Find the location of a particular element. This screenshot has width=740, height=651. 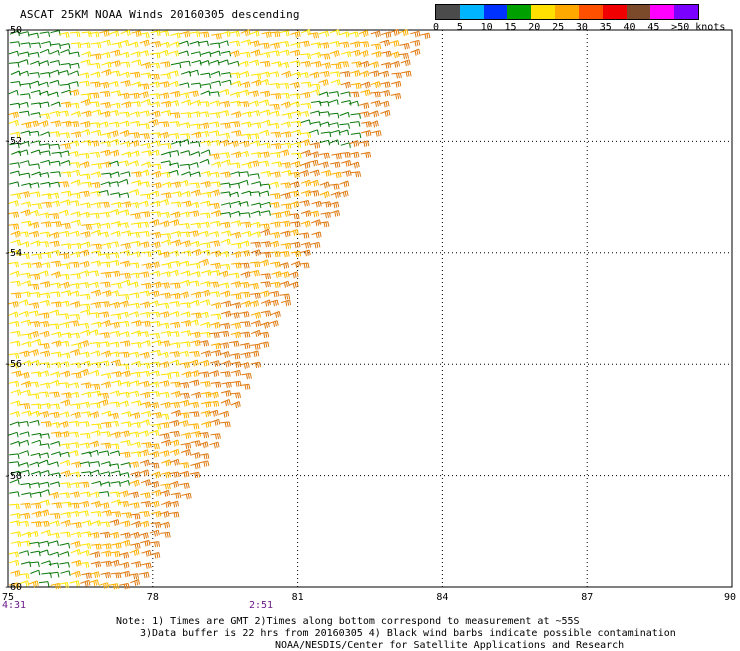

color-scale-label: 30 is located at coordinates (581, 27).